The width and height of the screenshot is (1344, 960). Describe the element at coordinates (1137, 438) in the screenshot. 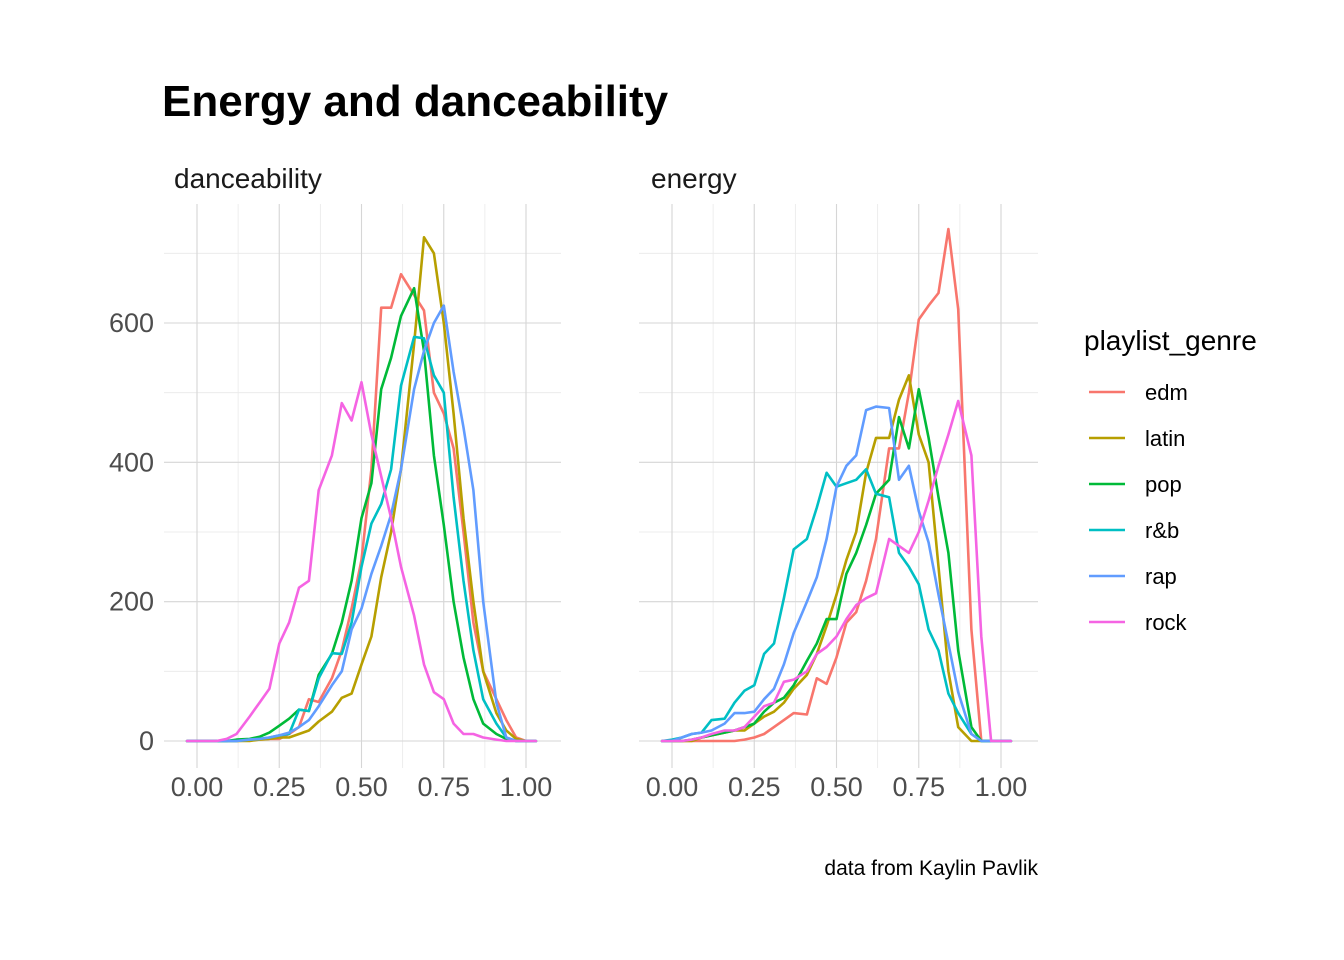

I see `legend-item-latin: latin` at that location.